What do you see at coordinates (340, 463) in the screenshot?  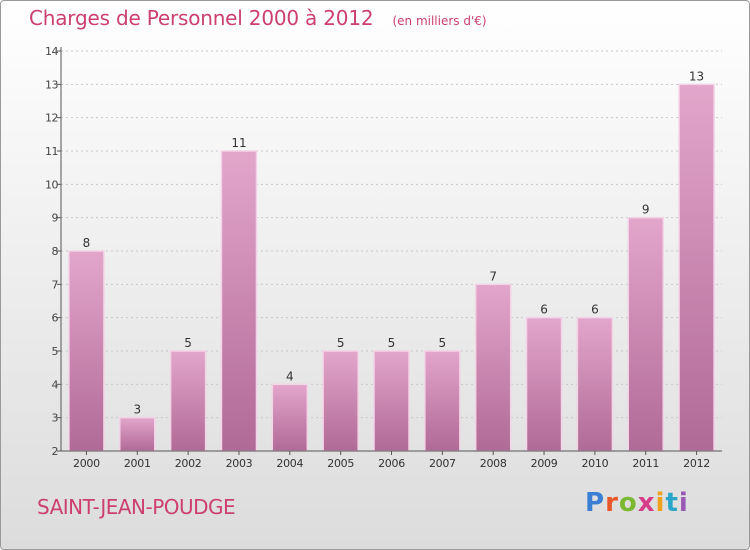 I see `x-tick-label: 2005` at bounding box center [340, 463].